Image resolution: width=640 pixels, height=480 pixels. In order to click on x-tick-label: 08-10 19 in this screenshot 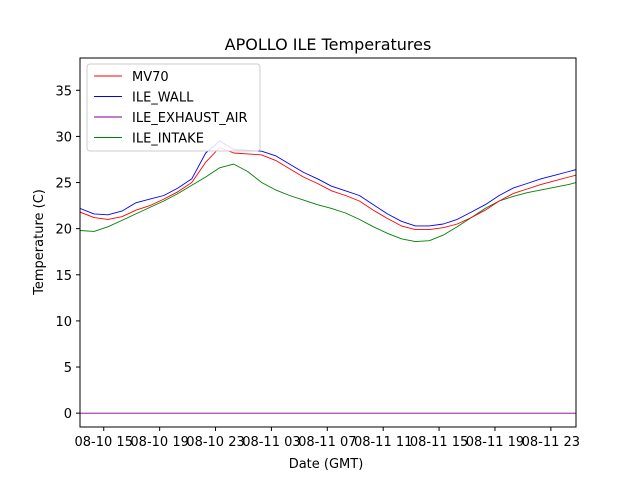, I will do `click(159, 442)`.